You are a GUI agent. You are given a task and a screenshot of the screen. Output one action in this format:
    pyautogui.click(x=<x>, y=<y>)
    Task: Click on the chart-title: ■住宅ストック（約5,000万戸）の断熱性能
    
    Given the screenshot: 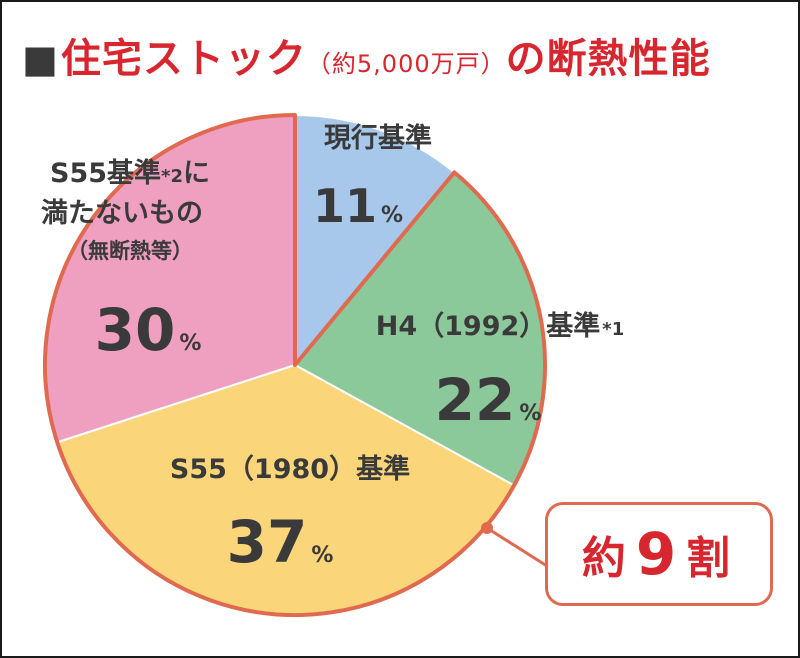 What is the action you would take?
    pyautogui.click(x=366, y=55)
    